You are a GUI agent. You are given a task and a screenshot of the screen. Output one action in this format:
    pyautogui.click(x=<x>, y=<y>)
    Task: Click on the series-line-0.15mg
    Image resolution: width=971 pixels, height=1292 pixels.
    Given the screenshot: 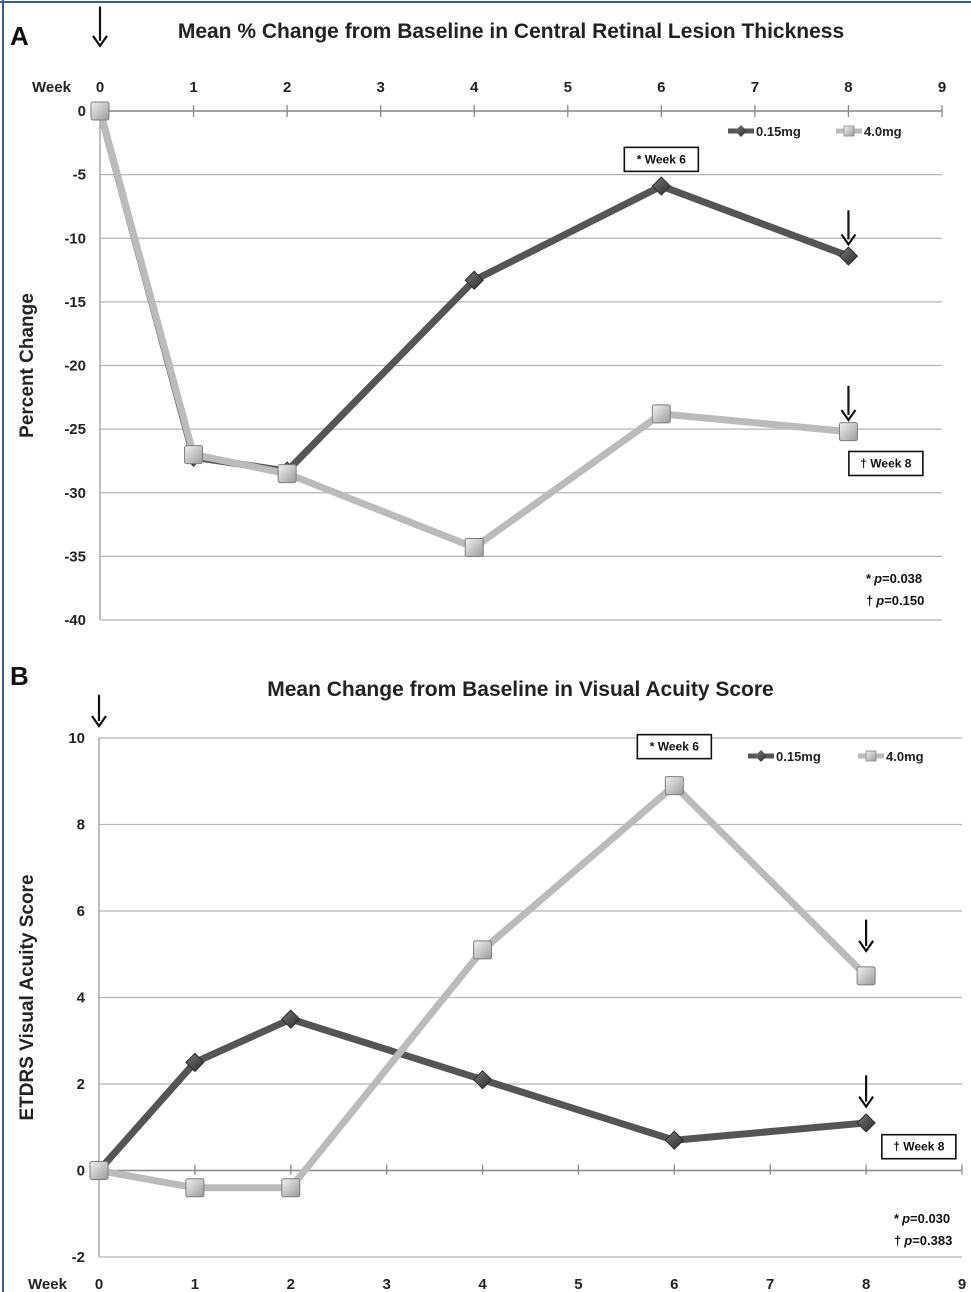 What is the action you would take?
    pyautogui.click(x=482, y=1094)
    